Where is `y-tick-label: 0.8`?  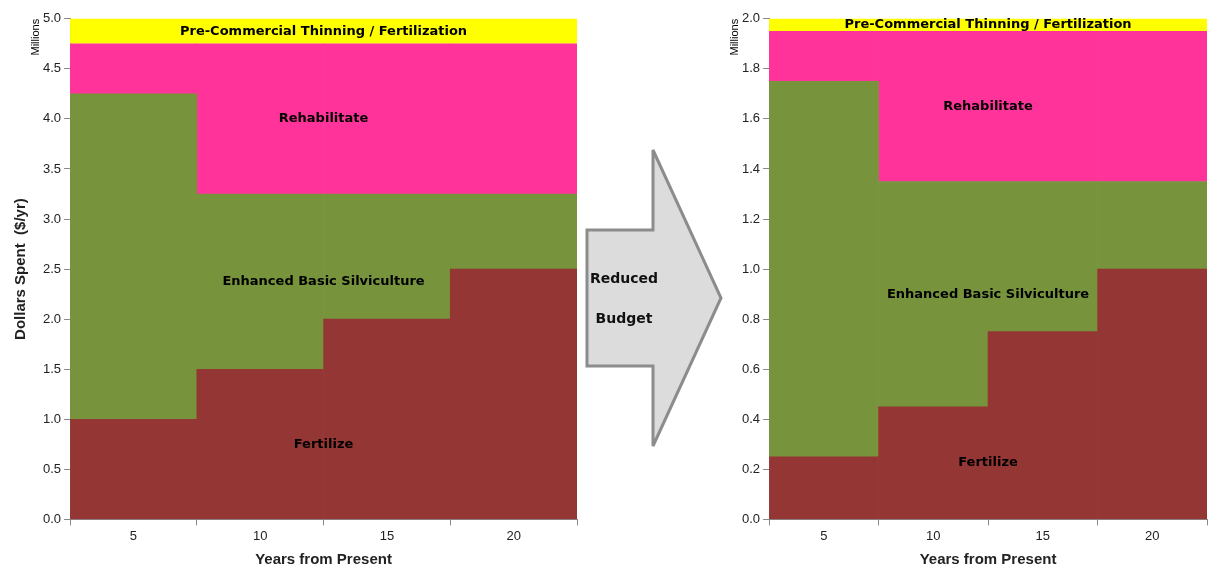 y-tick-label: 0.8 is located at coordinates (751, 318).